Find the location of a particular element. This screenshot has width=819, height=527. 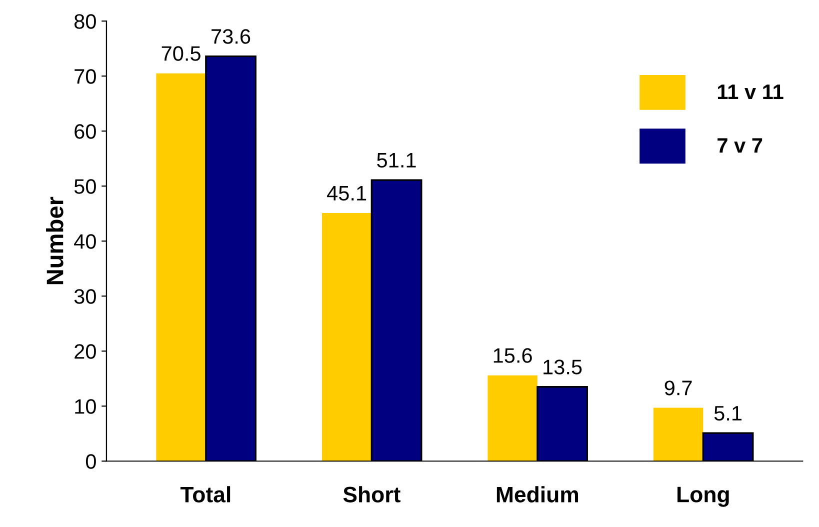

y-tick-label: 30 is located at coordinates (85, 296).